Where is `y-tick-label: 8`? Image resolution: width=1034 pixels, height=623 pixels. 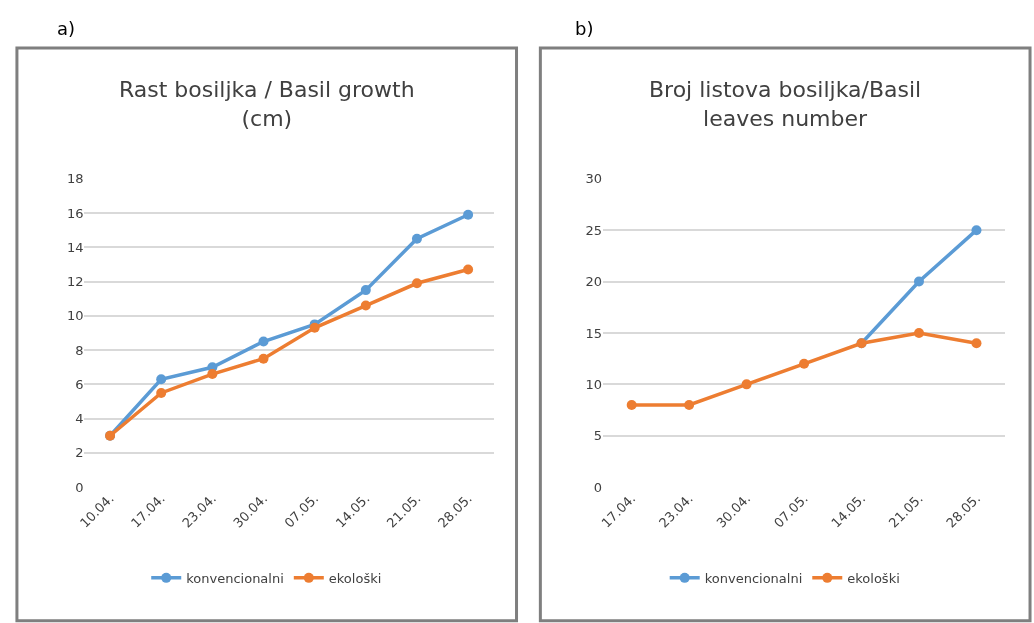 y-tick-label: 8 is located at coordinates (79, 350).